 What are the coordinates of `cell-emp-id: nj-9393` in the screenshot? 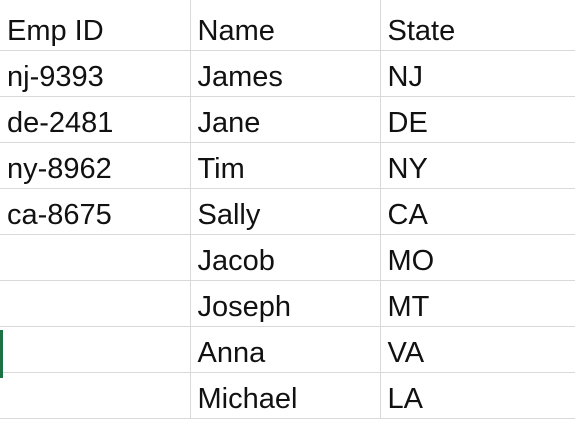 It's located at (95, 73).